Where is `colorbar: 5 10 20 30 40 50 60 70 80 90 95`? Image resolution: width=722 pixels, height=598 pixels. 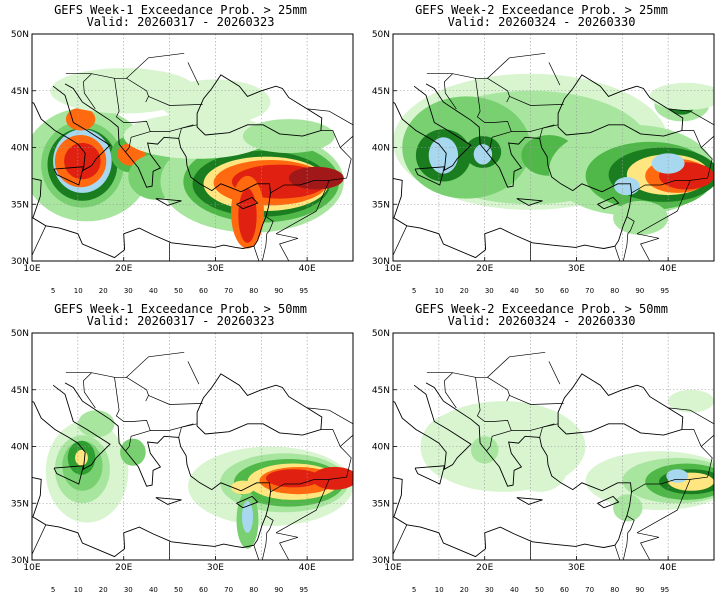
colorbar: 5 10 20 30 40 50 60 70 80 90 95 is located at coordinates (540, 291).